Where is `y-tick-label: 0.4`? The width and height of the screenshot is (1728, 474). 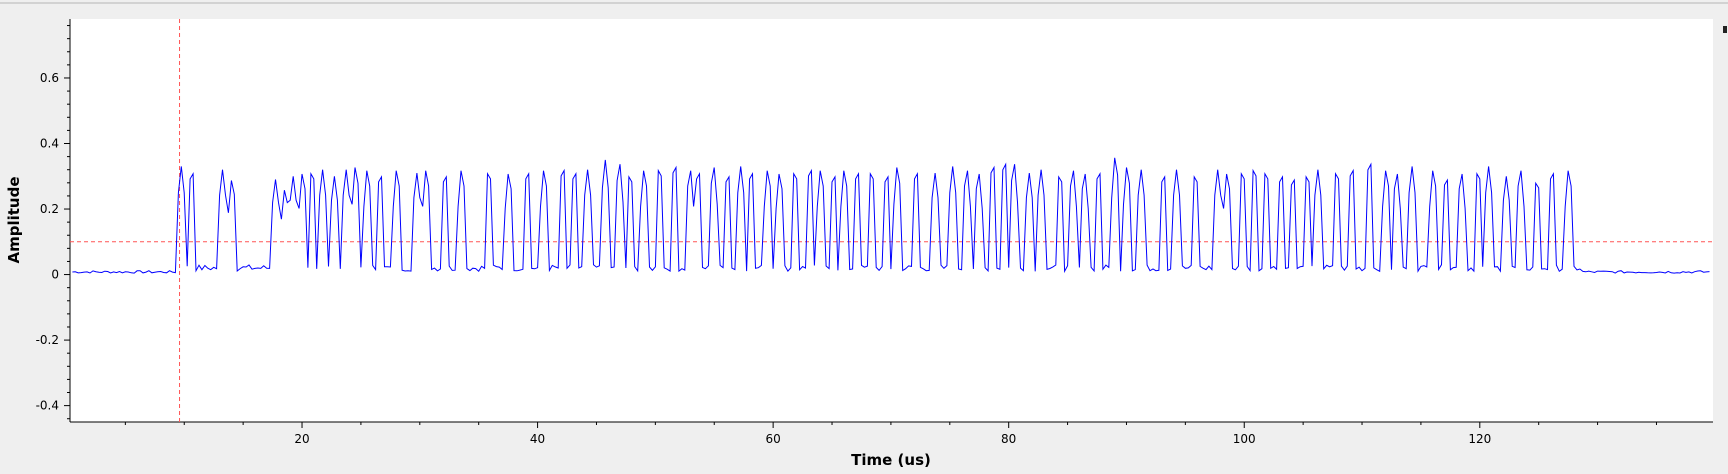 y-tick-label: 0.4 is located at coordinates (49, 144).